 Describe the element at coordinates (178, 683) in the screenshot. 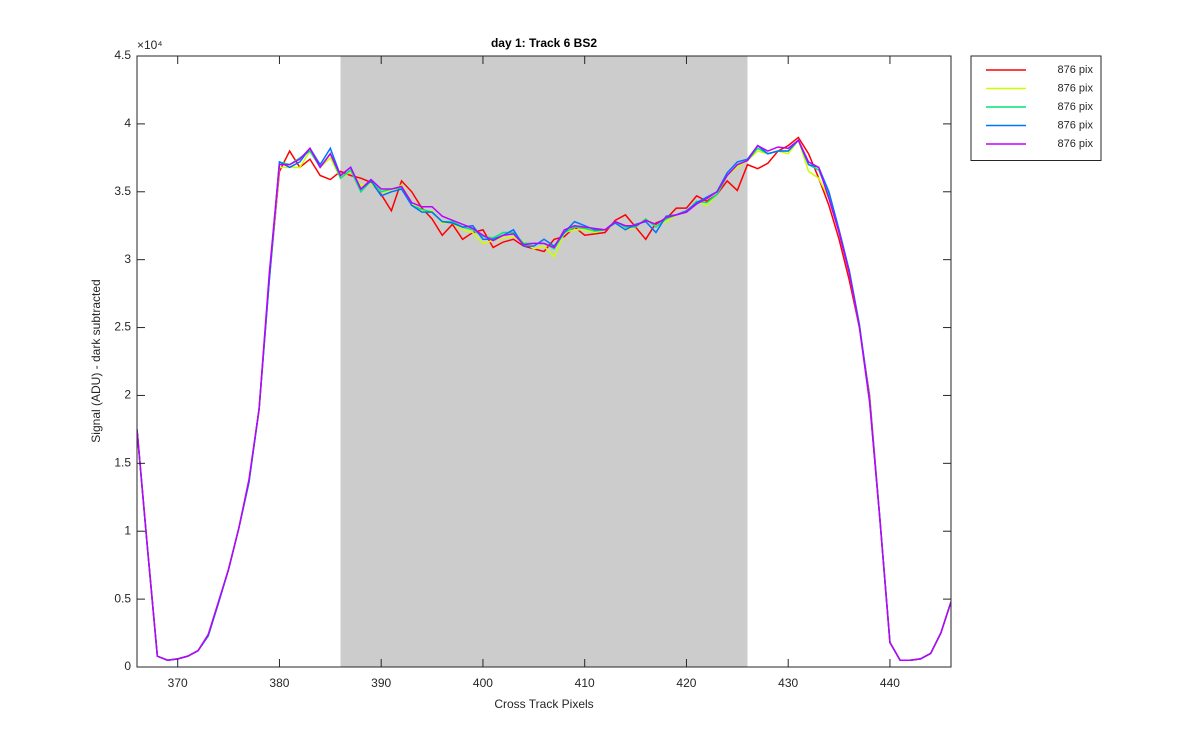

I see `x-tick-label: 370` at that location.